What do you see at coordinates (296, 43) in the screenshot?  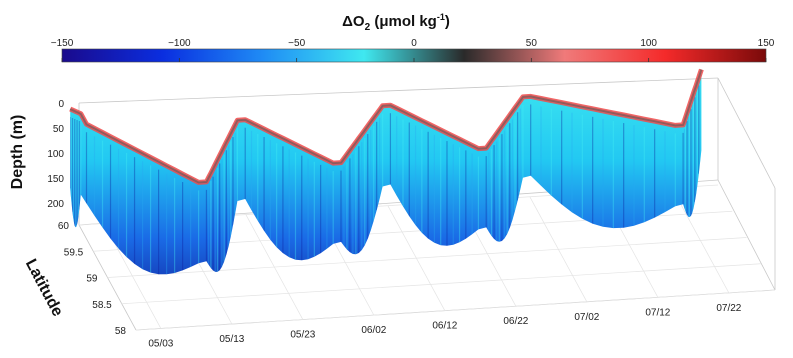 I see `colorbar-tick-label: −50` at bounding box center [296, 43].